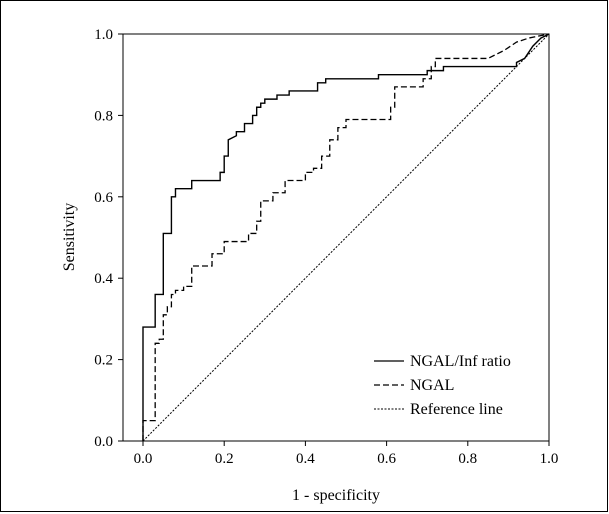 Image resolution: width=609 pixels, height=514 pixels. I want to click on x-tick-label-1: 0.2, so click(224, 459).